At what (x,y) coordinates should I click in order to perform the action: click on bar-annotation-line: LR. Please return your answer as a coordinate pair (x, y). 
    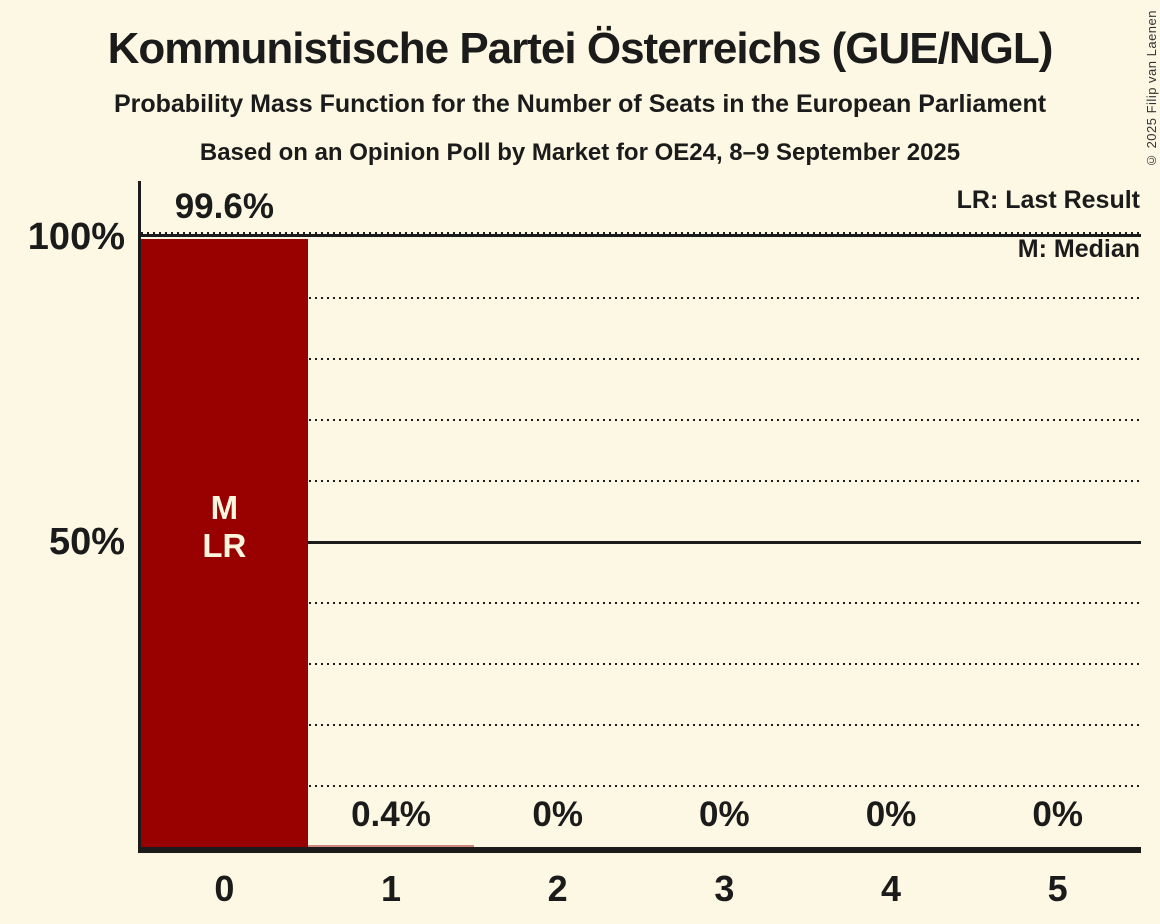
    Looking at the image, I should click on (224, 545).